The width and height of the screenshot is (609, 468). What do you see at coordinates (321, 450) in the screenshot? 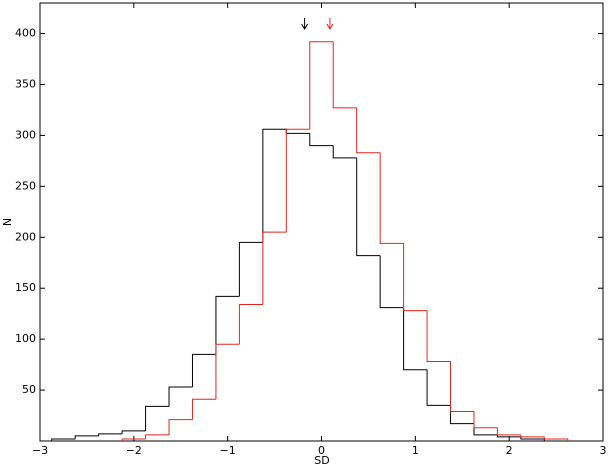
I see `x-tick-label: 0` at bounding box center [321, 450].